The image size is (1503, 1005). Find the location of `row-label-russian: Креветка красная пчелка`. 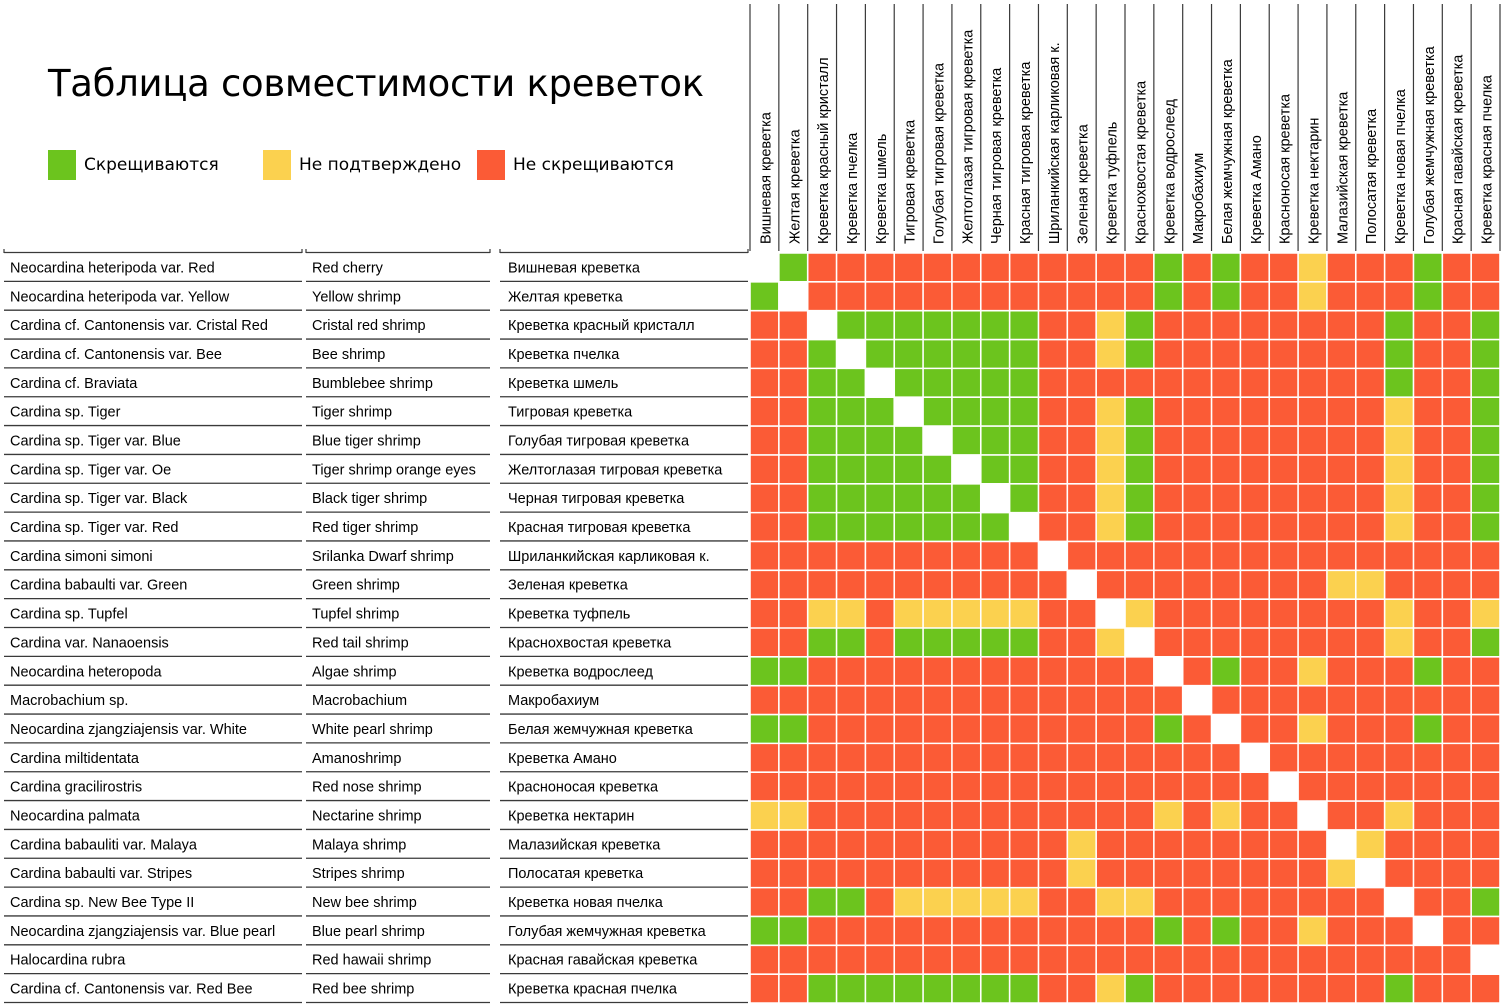

row-label-russian: Креветка красная пчелка is located at coordinates (593, 990).